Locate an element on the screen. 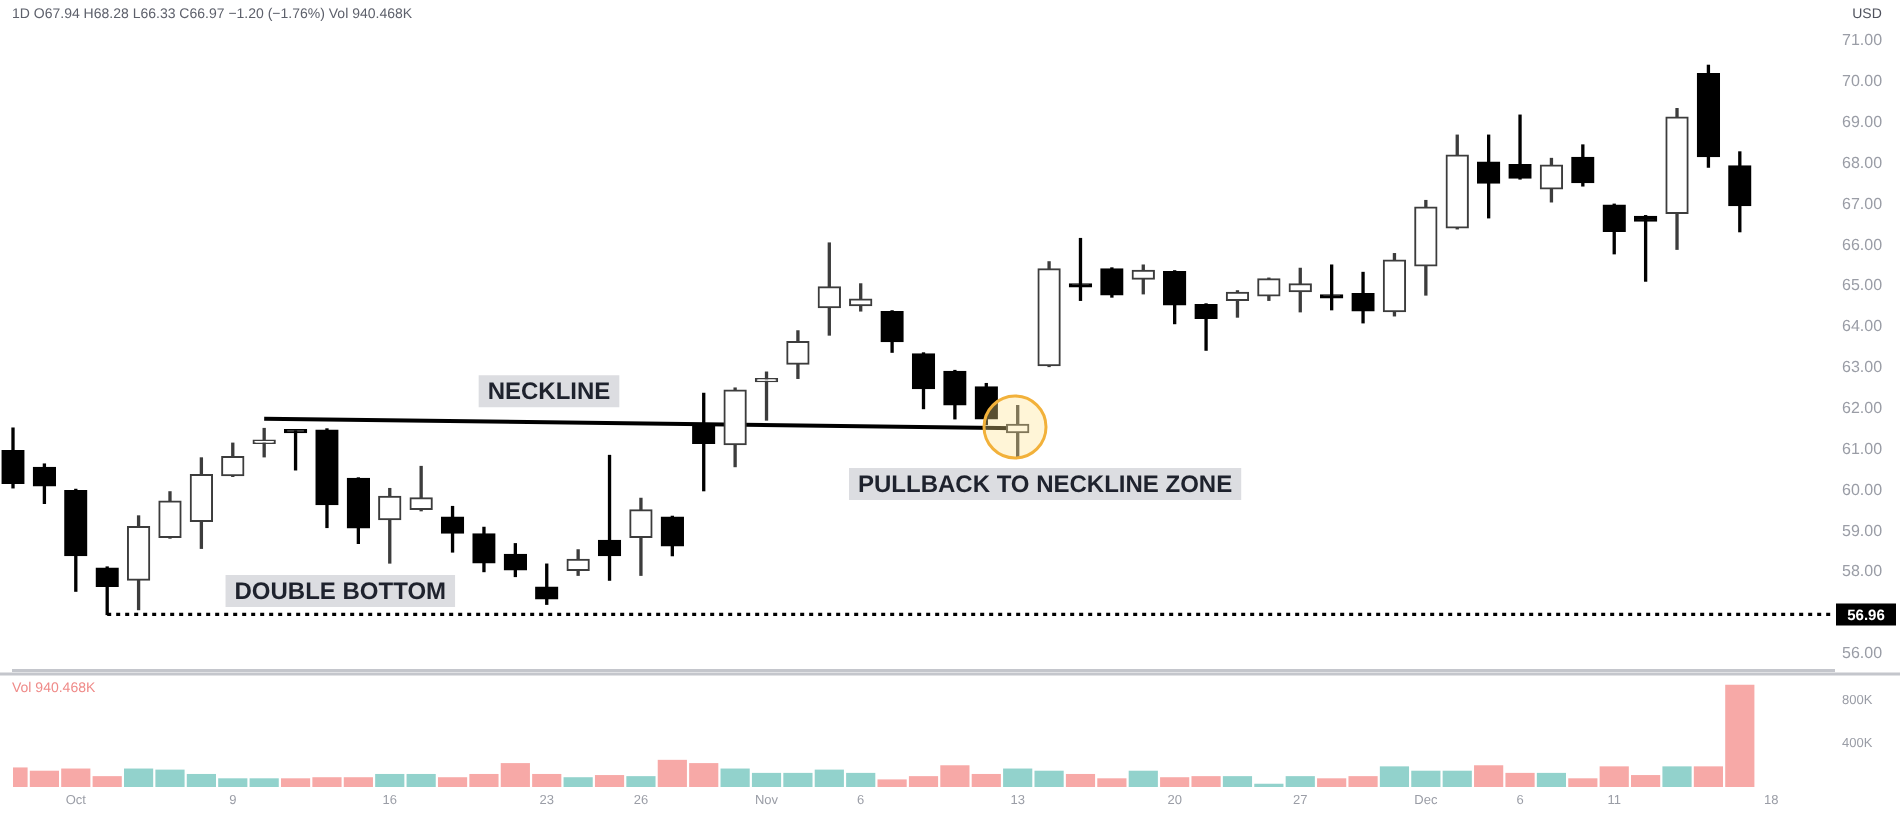 This screenshot has height=814, width=1900. y-tick-label: 63.00 is located at coordinates (1862, 367).